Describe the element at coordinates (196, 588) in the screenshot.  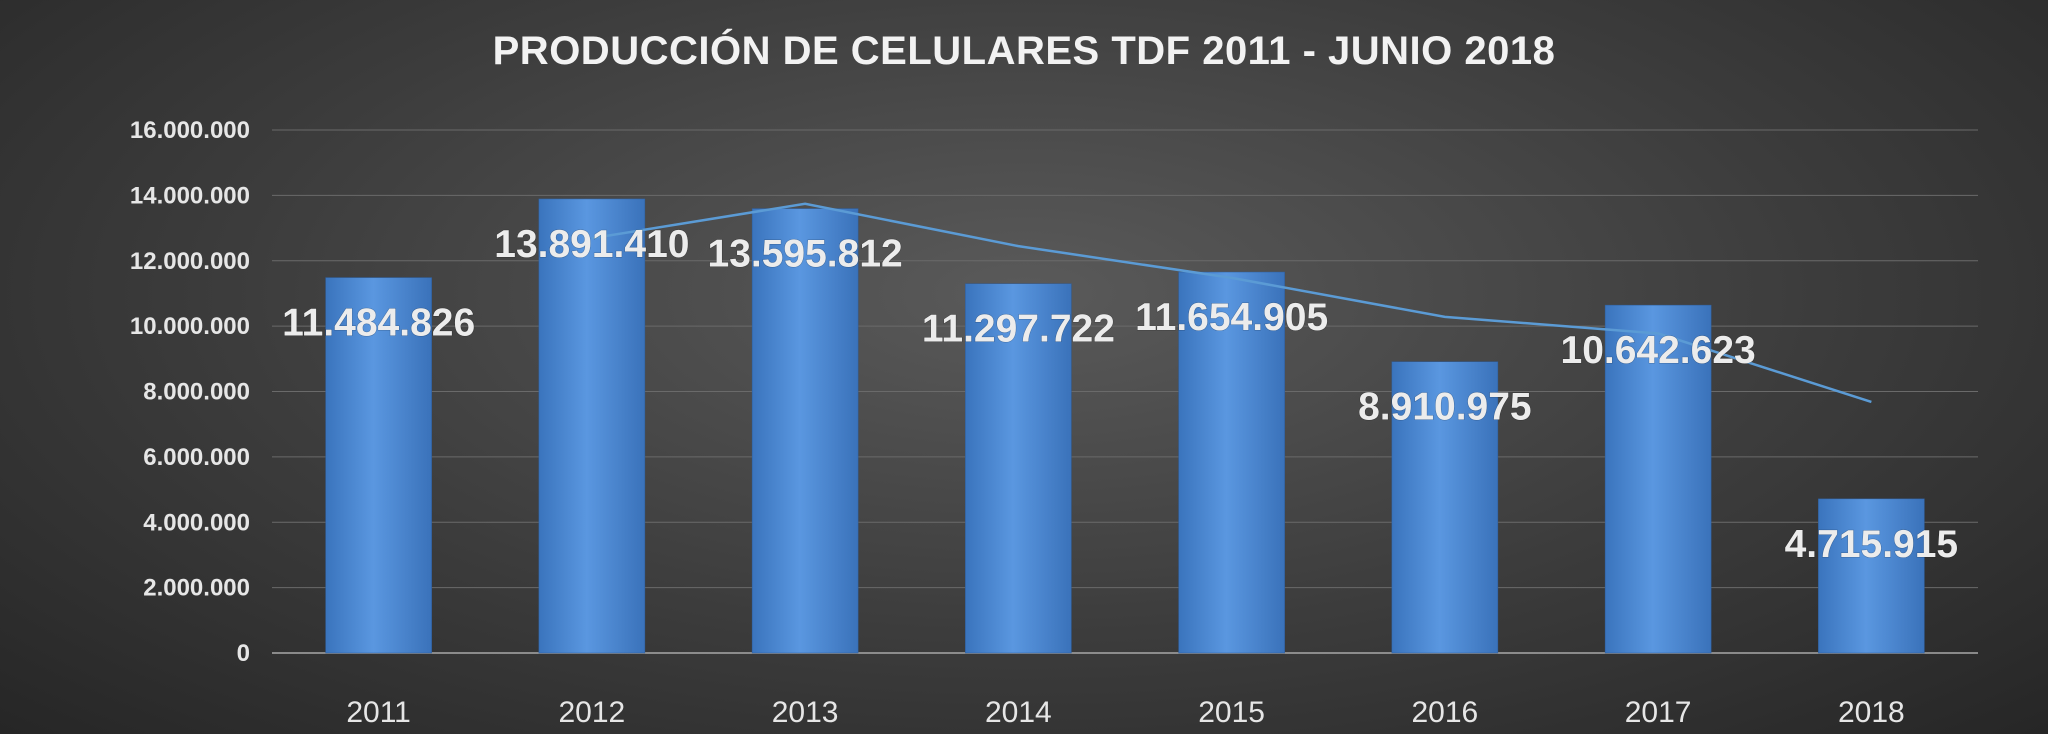
I see `y-tick-label: 2.000.000` at that location.